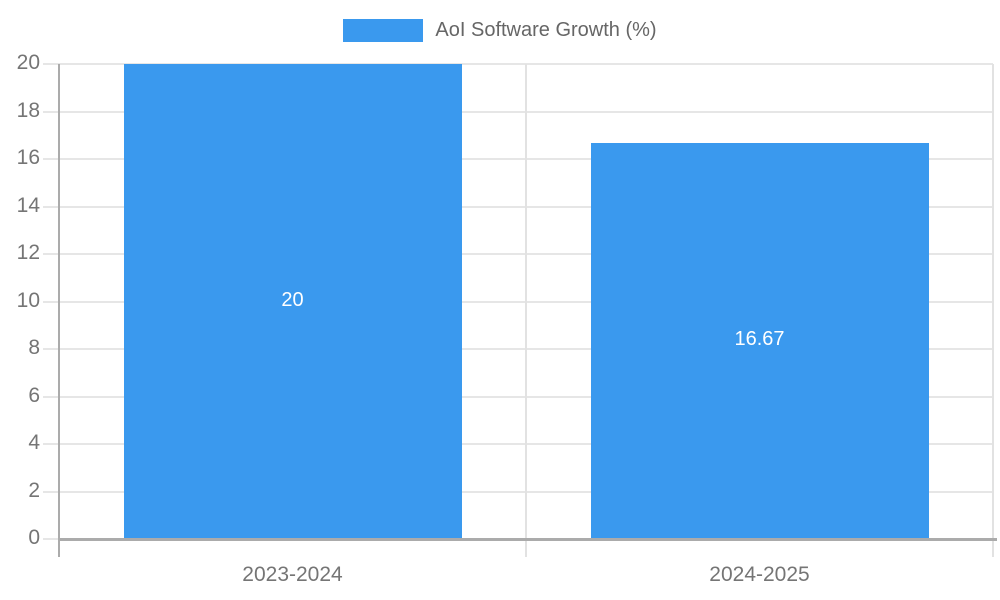  Describe the element at coordinates (28, 62) in the screenshot. I see `y-axis-tick-label: 20` at that location.